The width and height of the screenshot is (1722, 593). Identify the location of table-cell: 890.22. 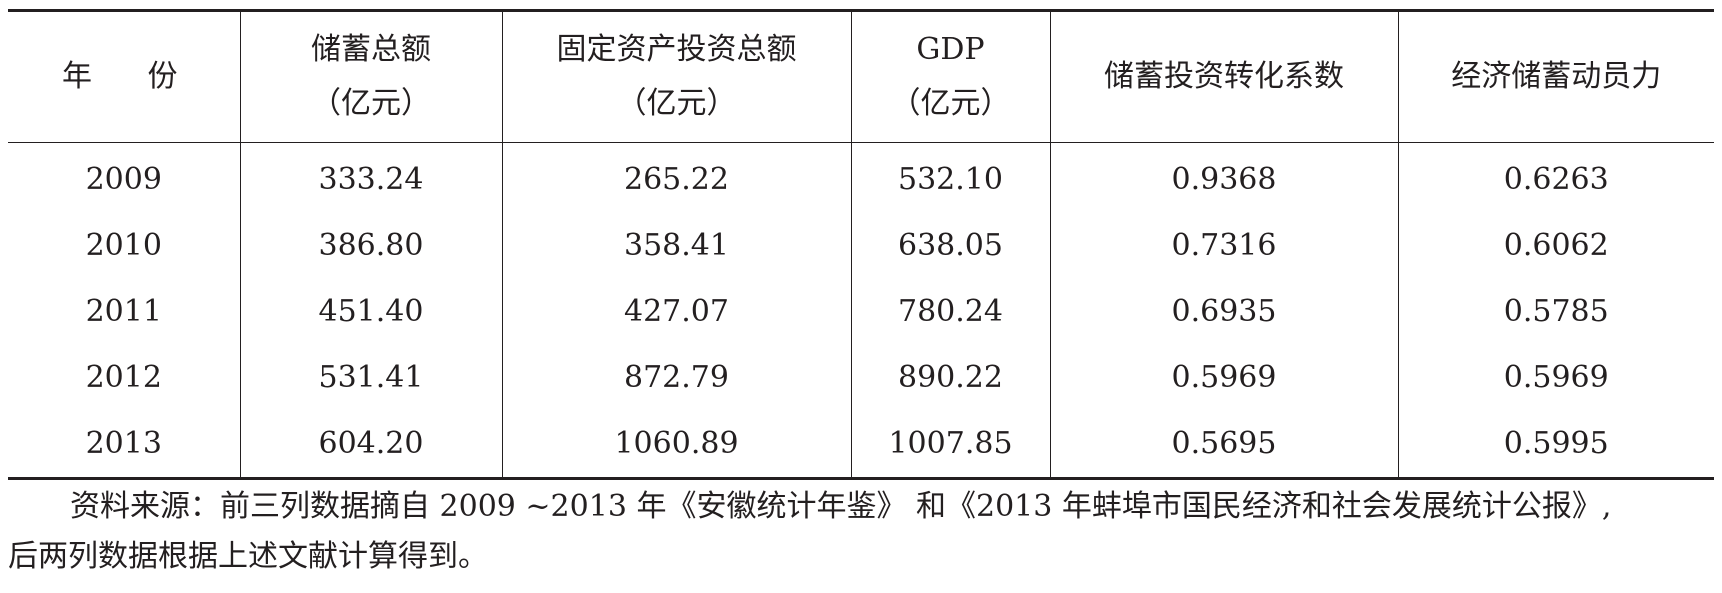
(950, 378).